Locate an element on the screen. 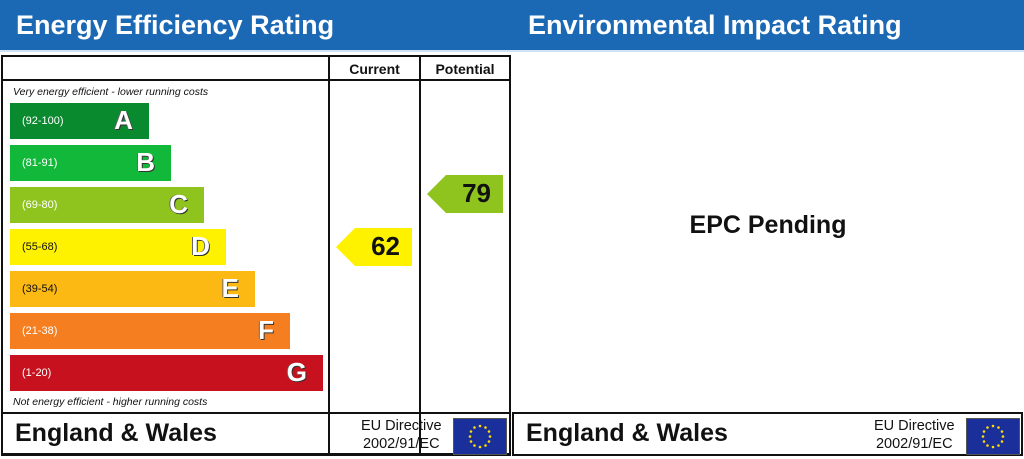  band-letter: F is located at coordinates (266, 330).